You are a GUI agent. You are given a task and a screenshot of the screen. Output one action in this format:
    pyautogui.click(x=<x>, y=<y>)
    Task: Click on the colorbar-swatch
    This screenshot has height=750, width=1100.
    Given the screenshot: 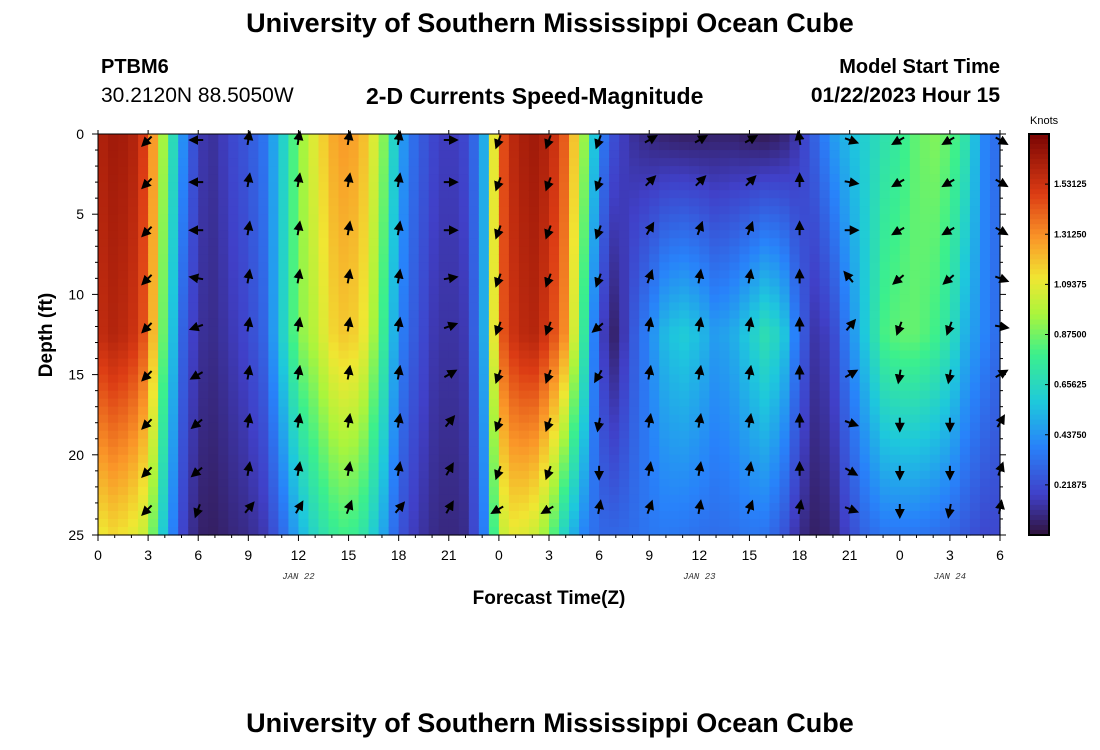 What is the action you would take?
    pyautogui.click(x=1039, y=487)
    